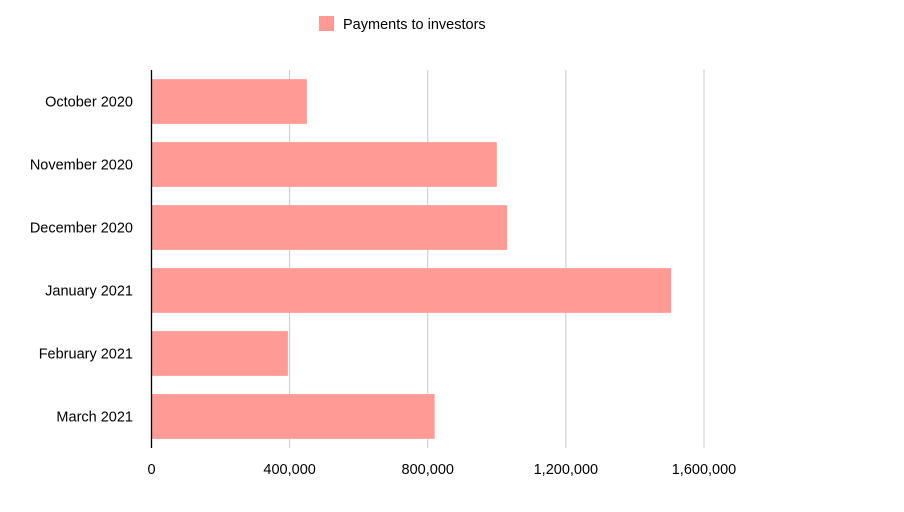 The width and height of the screenshot is (904, 512). Describe the element at coordinates (414, 25) in the screenshot. I see `legend-label: Payments to investors` at that location.